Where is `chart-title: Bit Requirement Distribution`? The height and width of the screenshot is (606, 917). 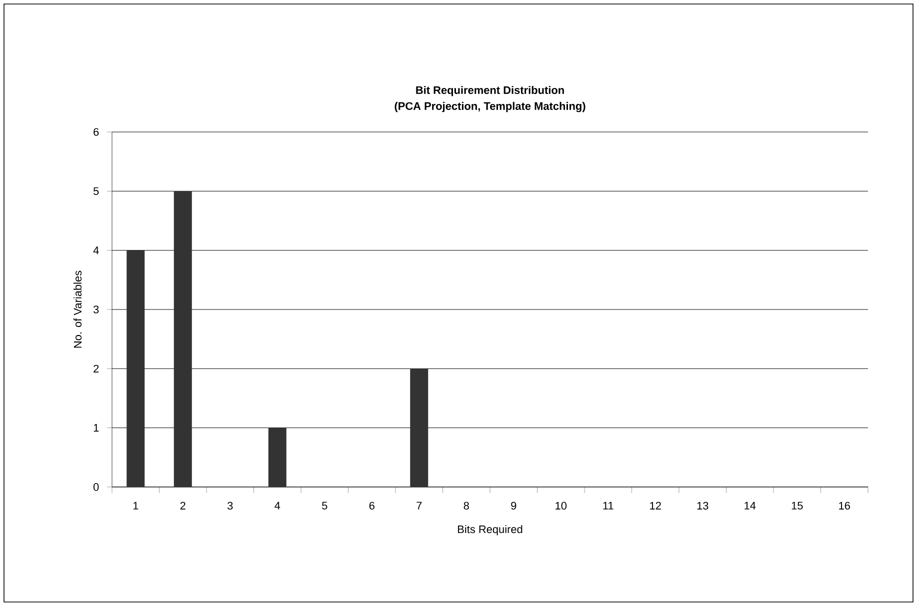
chart-title: Bit Requirement Distribution is located at coordinates (490, 91).